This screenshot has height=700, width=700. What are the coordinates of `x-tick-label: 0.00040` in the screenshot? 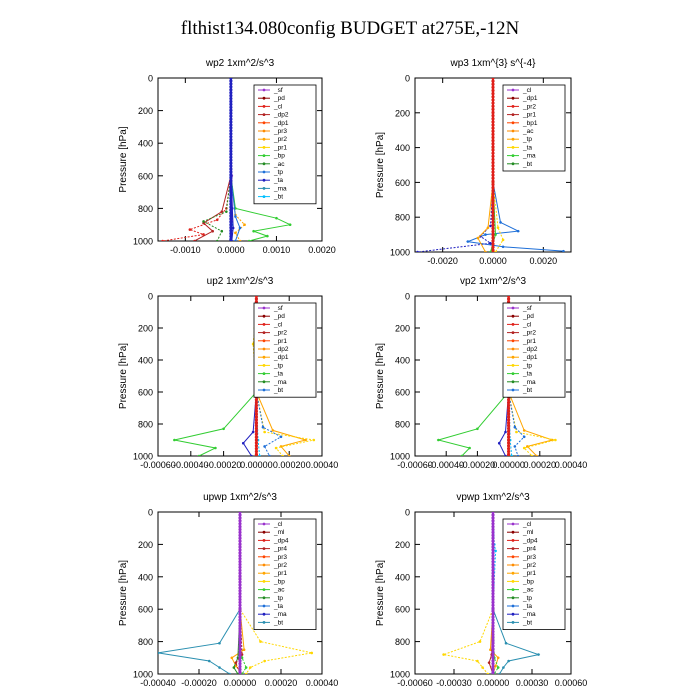 It's located at (322, 465).